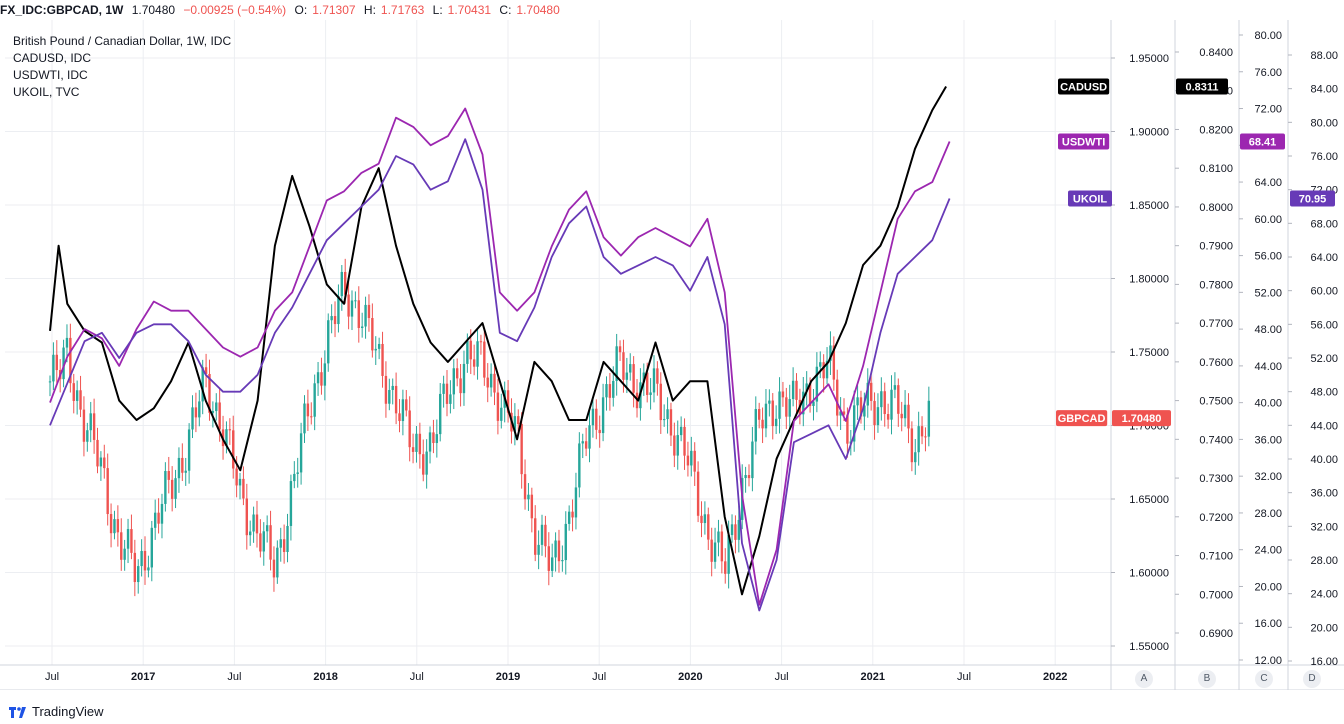 Image resolution: width=1344 pixels, height=724 pixels. I want to click on legend-ukoil: UKOIL, TVC, so click(46, 92).